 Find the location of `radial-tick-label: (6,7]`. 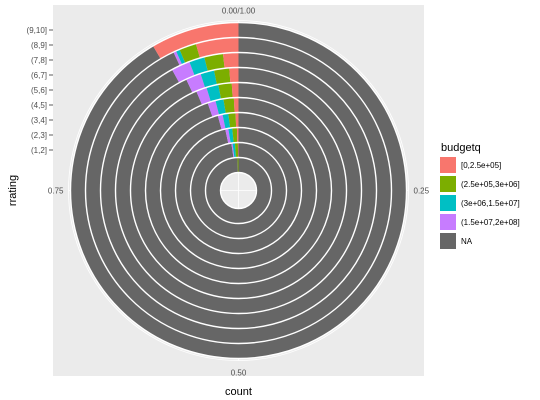

radial-tick-label: (6,7] is located at coordinates (39, 75).